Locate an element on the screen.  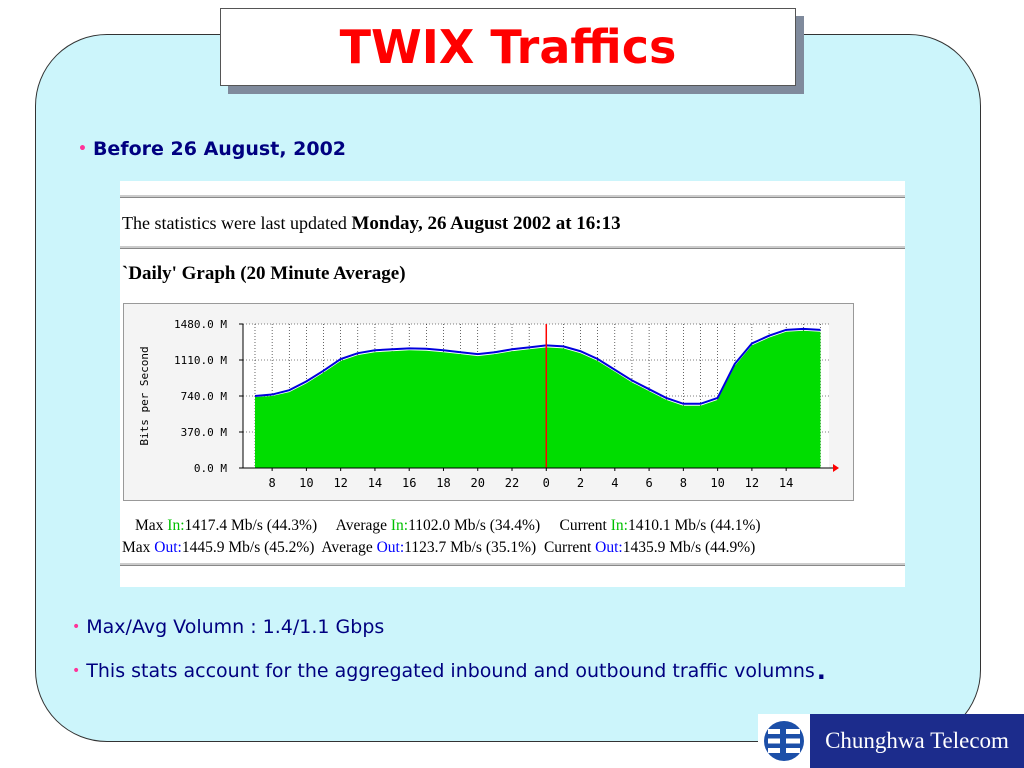
update-time: Monday, 26 August 2002 at 16:13 is located at coordinates (486, 223).